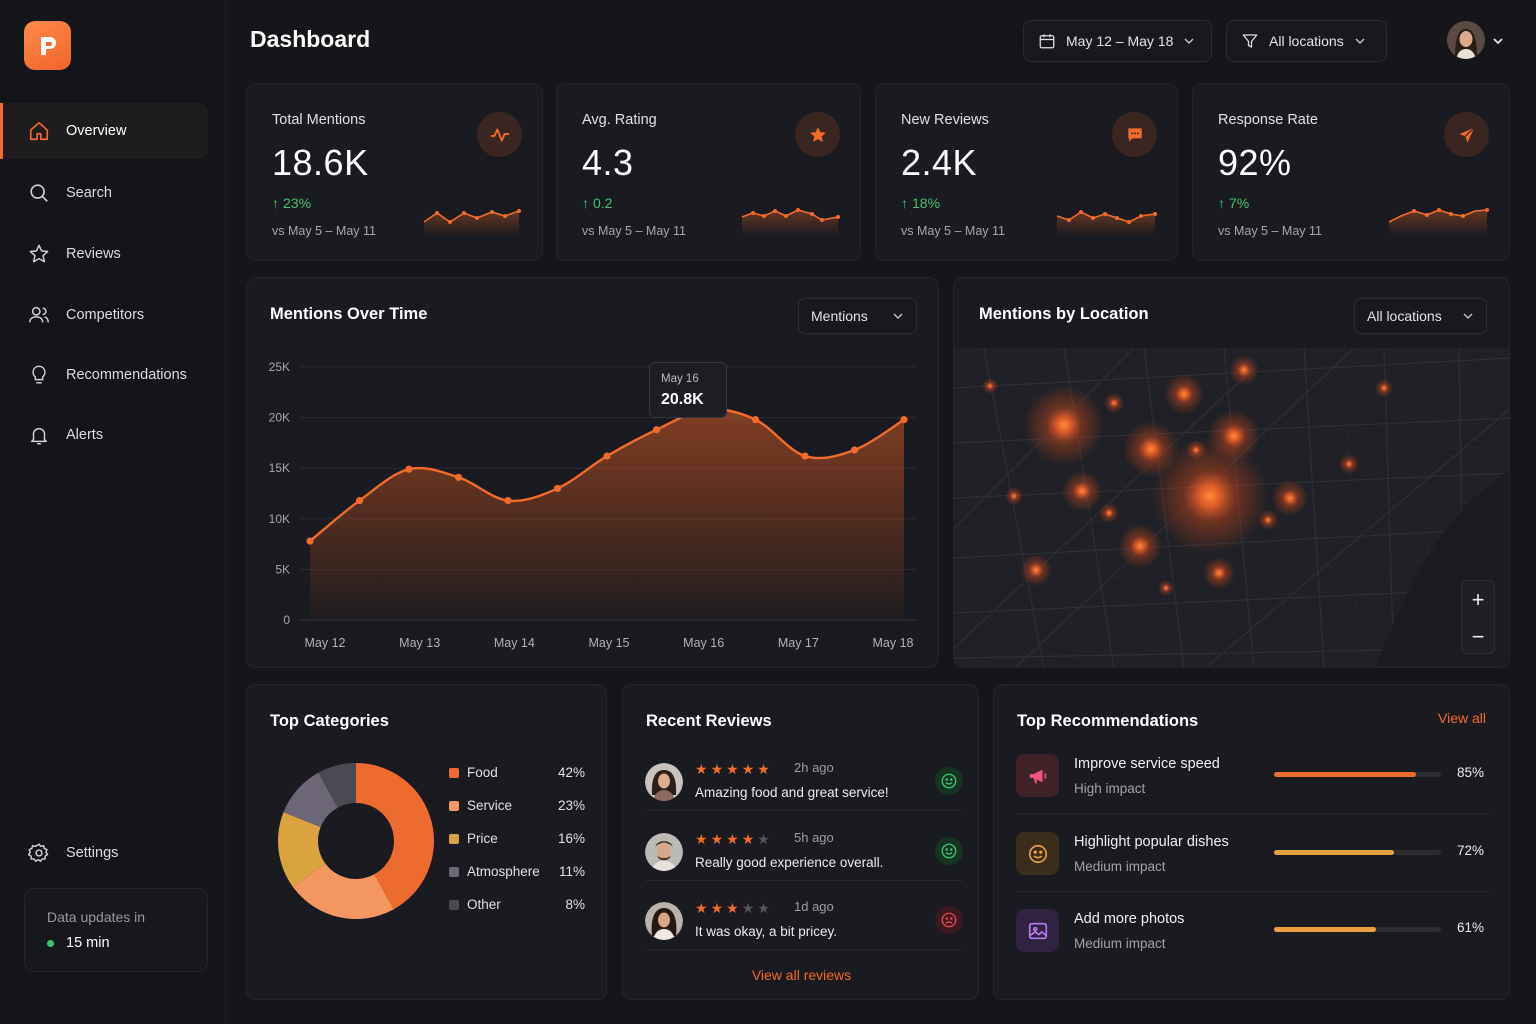 Image resolution: width=1536 pixels, height=1024 pixels. I want to click on location-heat-map, so click(1232, 508).